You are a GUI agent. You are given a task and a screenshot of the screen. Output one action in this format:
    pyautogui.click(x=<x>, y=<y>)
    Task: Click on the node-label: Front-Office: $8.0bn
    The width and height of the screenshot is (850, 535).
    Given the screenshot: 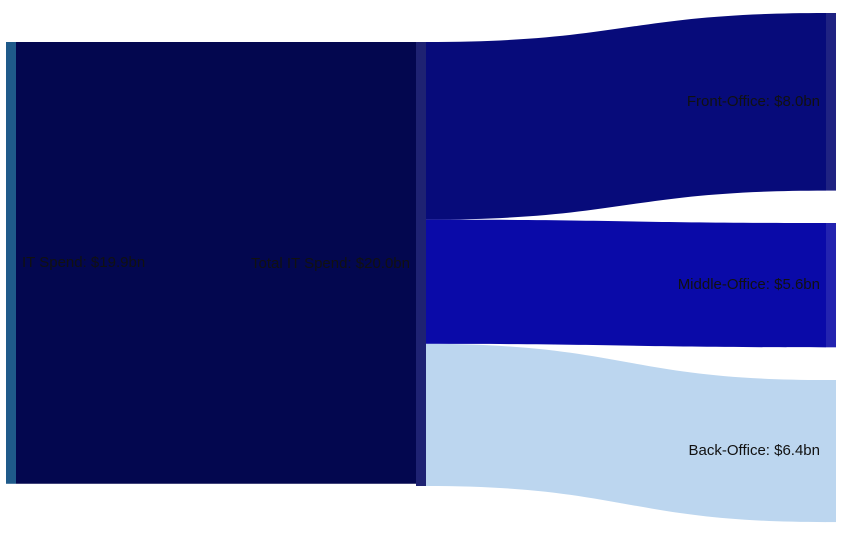 What is the action you would take?
    pyautogui.click(x=753, y=101)
    